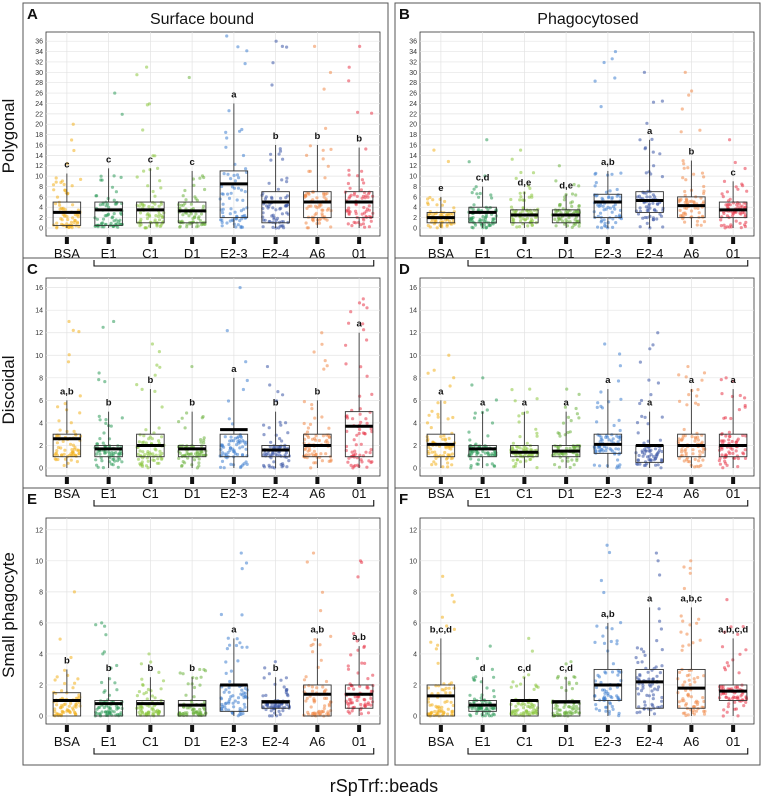 This screenshot has width=767, height=803. Describe the element at coordinates (483, 403) in the screenshot. I see `significance-letter: a` at that location.